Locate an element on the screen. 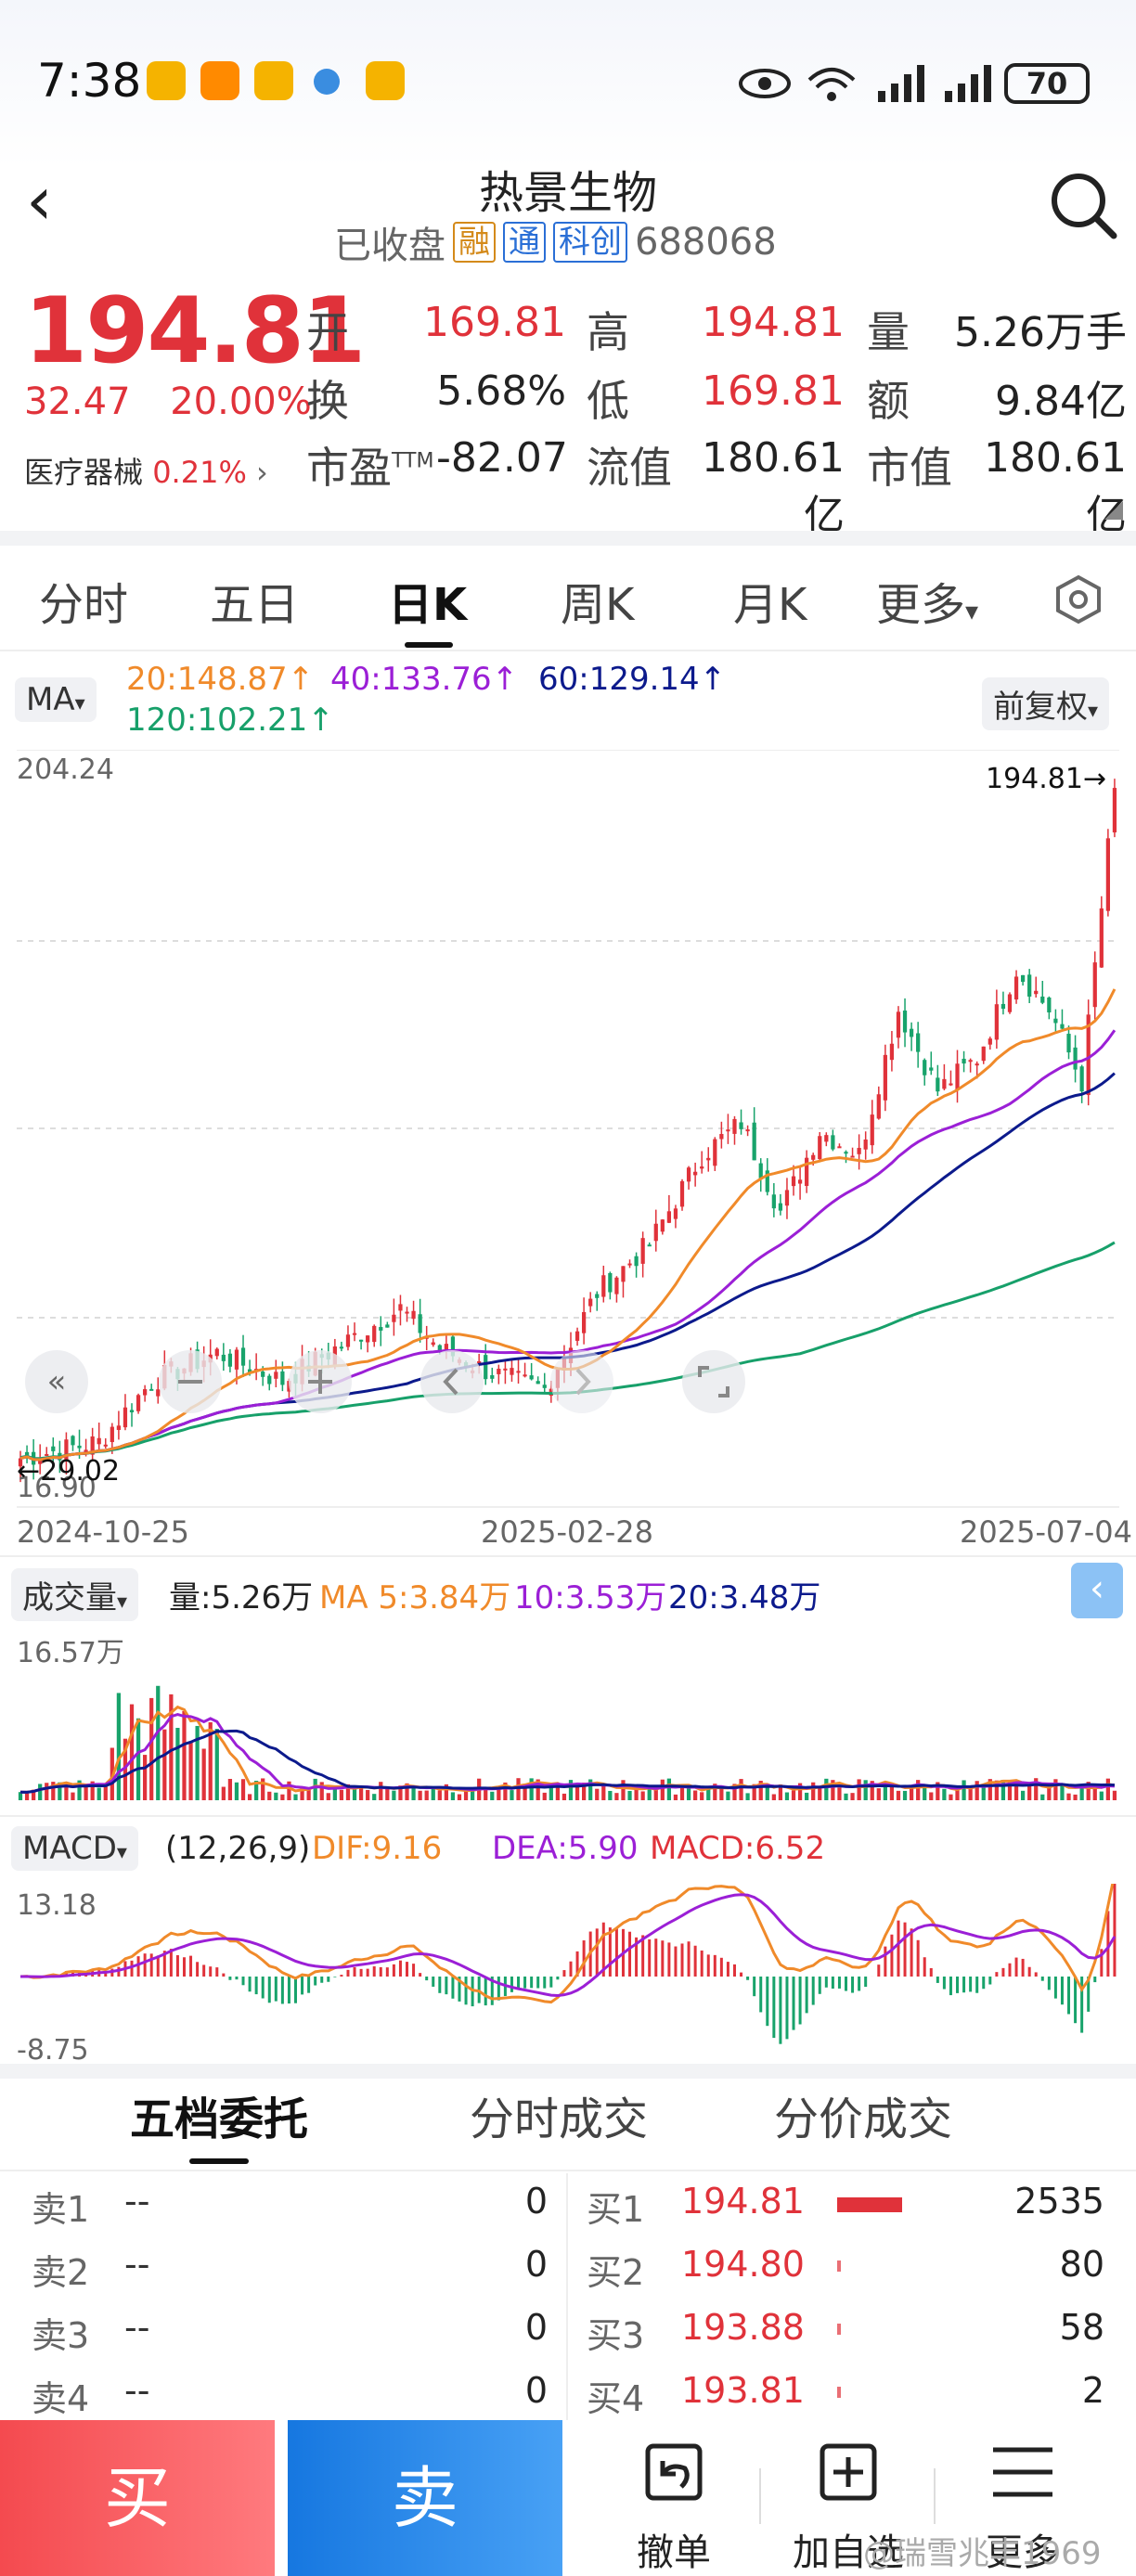 The width and height of the screenshot is (1136, 2576). collapse-panel-button: ‹ is located at coordinates (1097, 1590).